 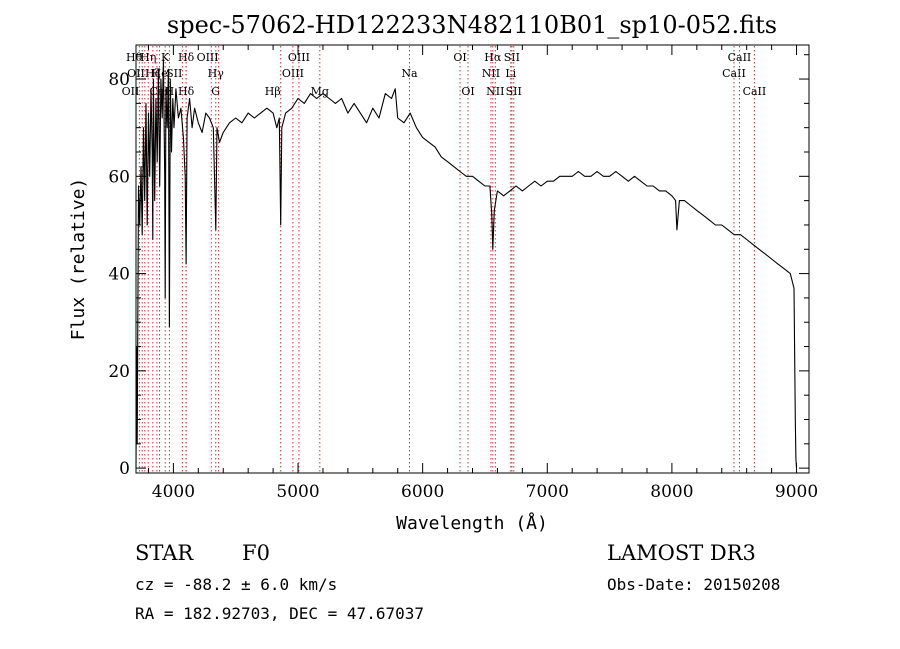 I want to click on object-class: STAR, so click(x=164, y=553).